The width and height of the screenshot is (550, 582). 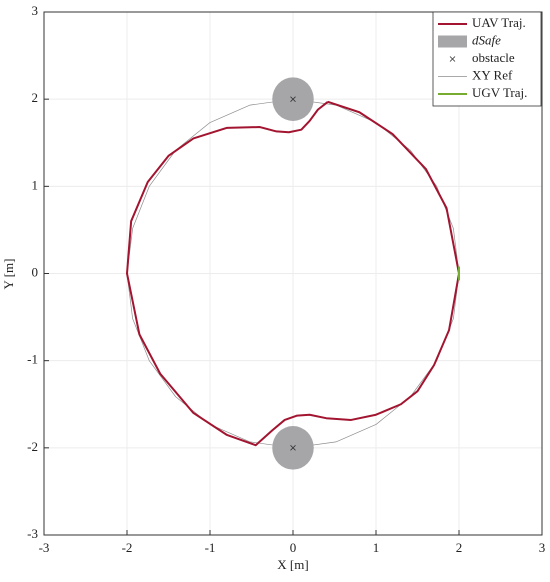 I want to click on y-tick-label: 0, so click(x=35, y=271).